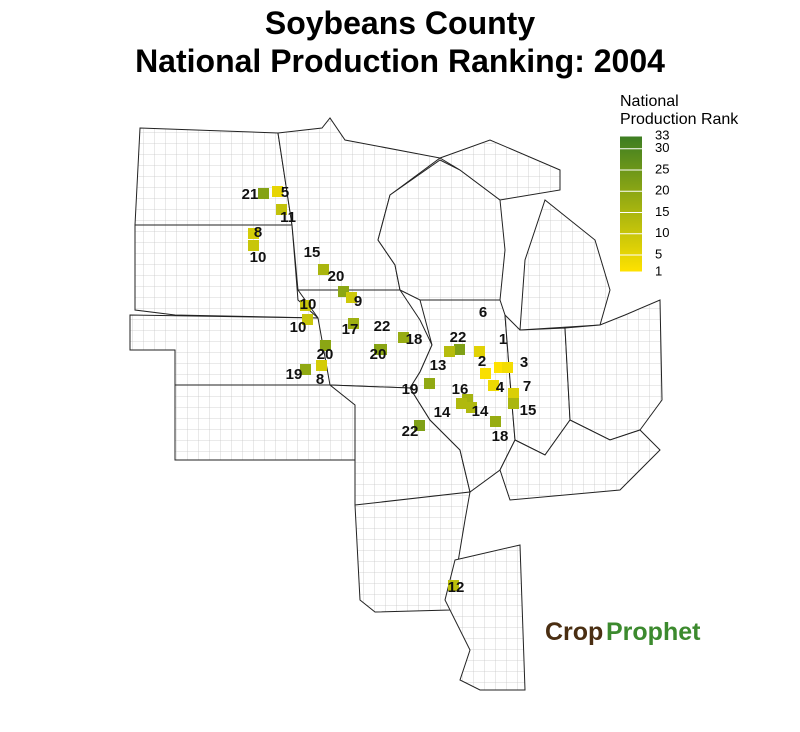 The height and width of the screenshot is (732, 800). I want to click on rank-label: 3, so click(524, 362).